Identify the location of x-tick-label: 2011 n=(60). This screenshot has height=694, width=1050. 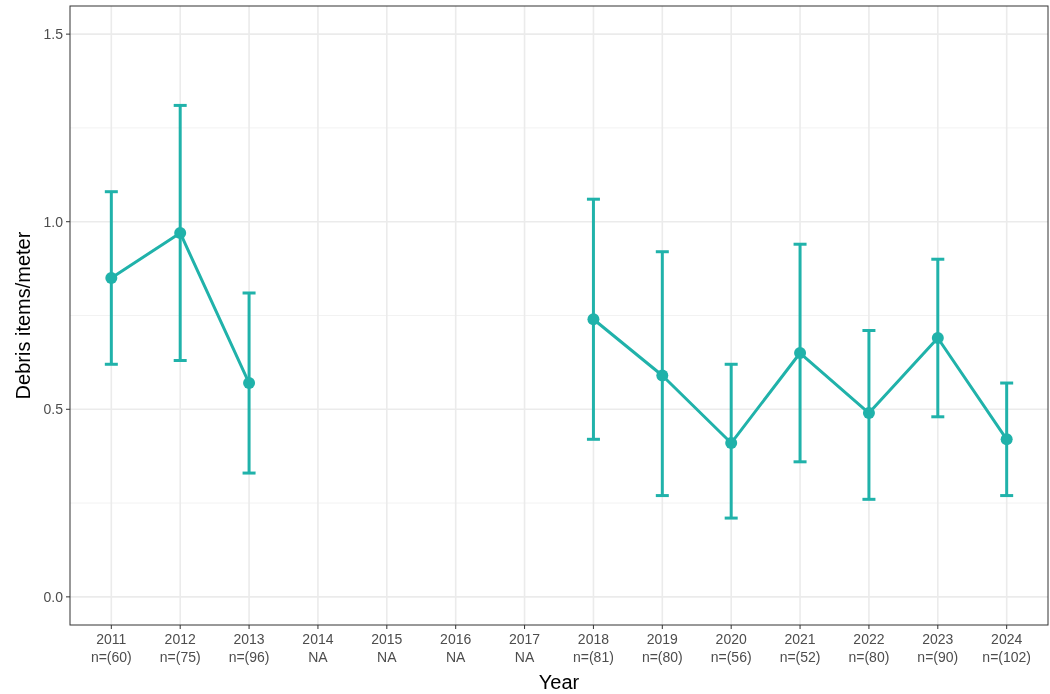
(111, 648).